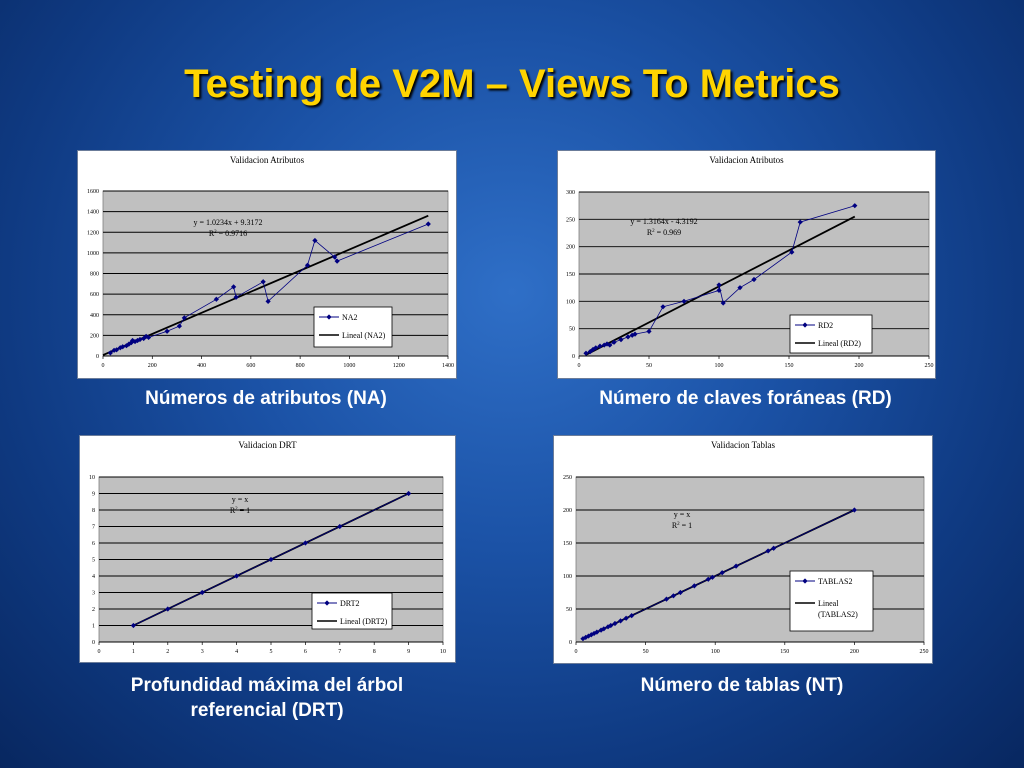 The image size is (1024, 768). Describe the element at coordinates (93, 594) in the screenshot. I see `y-tick-label: 3` at that location.